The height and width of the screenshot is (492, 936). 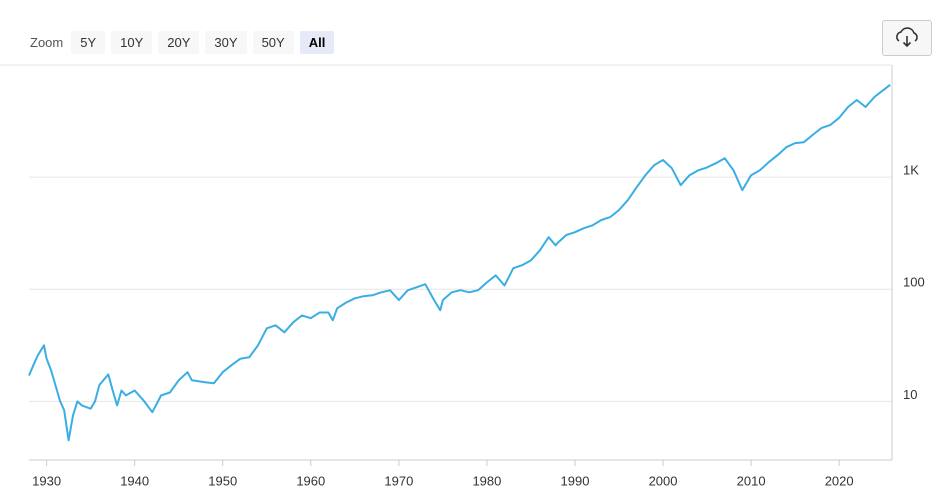 I want to click on x-tick-label: 1950, so click(x=222, y=480).